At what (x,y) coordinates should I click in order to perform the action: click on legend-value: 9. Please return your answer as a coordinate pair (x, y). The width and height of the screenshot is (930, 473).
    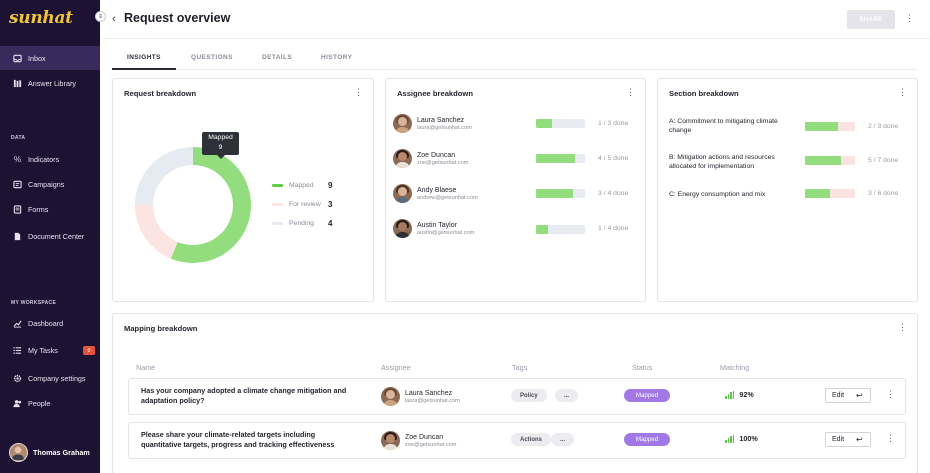
    Looking at the image, I should click on (330, 185).